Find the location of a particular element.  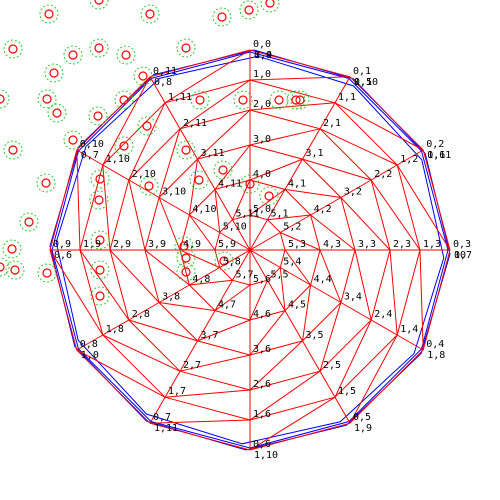

node-label: 5,4 is located at coordinates (292, 262).